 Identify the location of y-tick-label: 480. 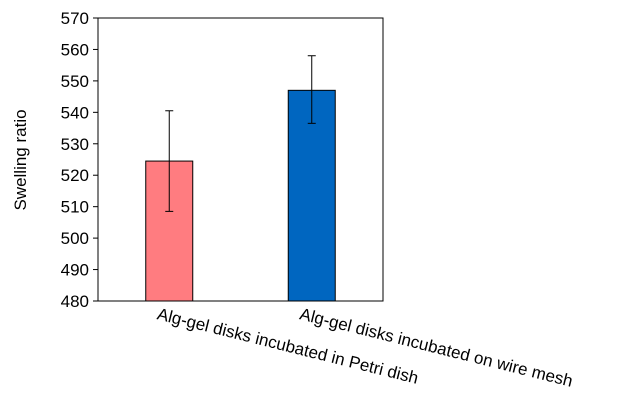
(75, 301).